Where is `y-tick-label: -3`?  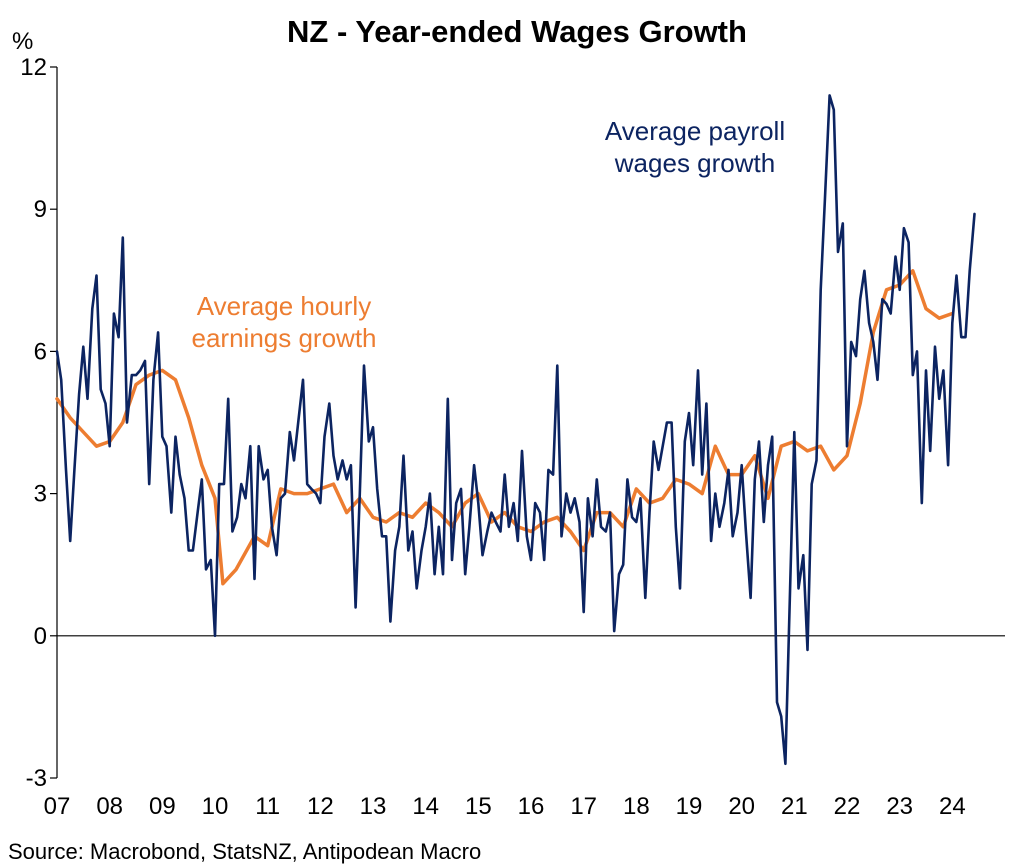
y-tick-label: -3 is located at coordinates (36, 778).